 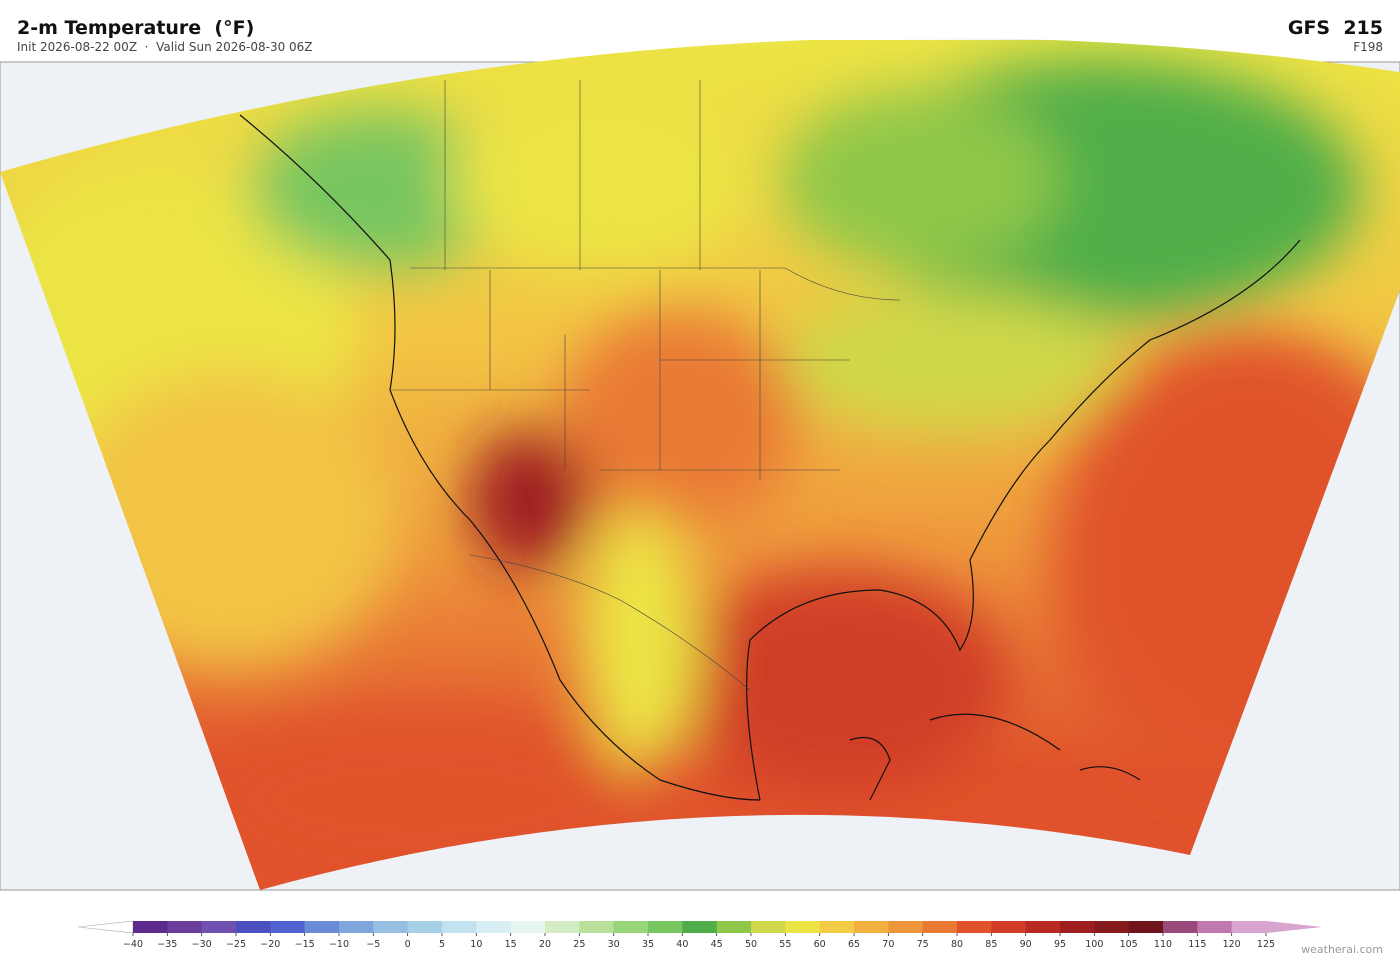 I want to click on colorbar-tick-label: 125, so click(x=1266, y=944).